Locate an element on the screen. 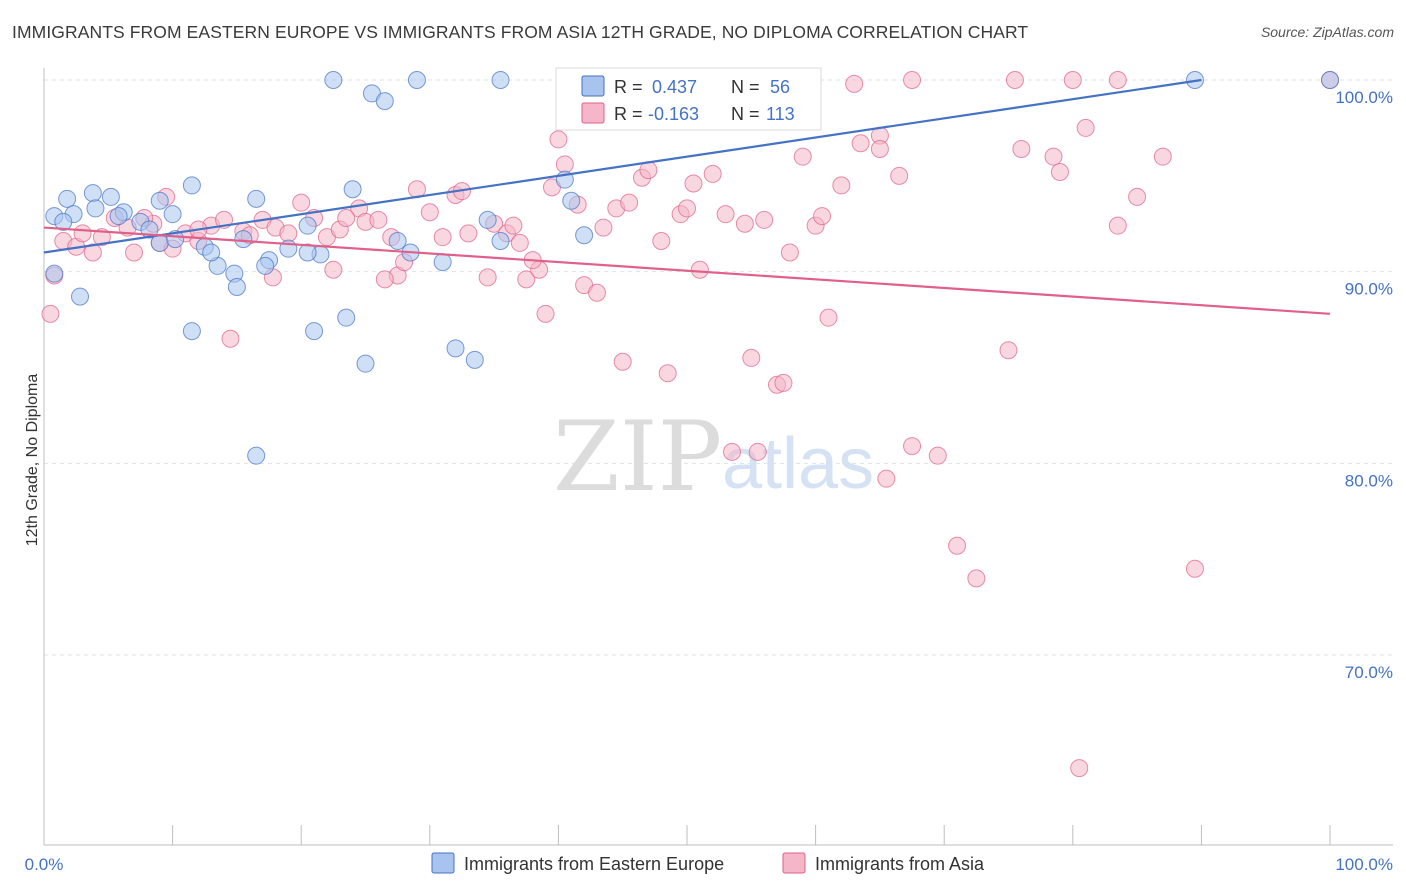 The image size is (1406, 892). y-tick-label: 80.0% is located at coordinates (1369, 480).